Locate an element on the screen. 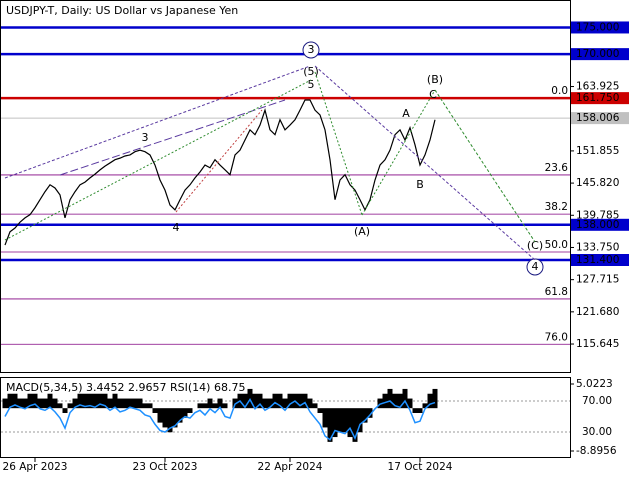 The height and width of the screenshot is (480, 640). level-label: 170.000 is located at coordinates (597, 54).